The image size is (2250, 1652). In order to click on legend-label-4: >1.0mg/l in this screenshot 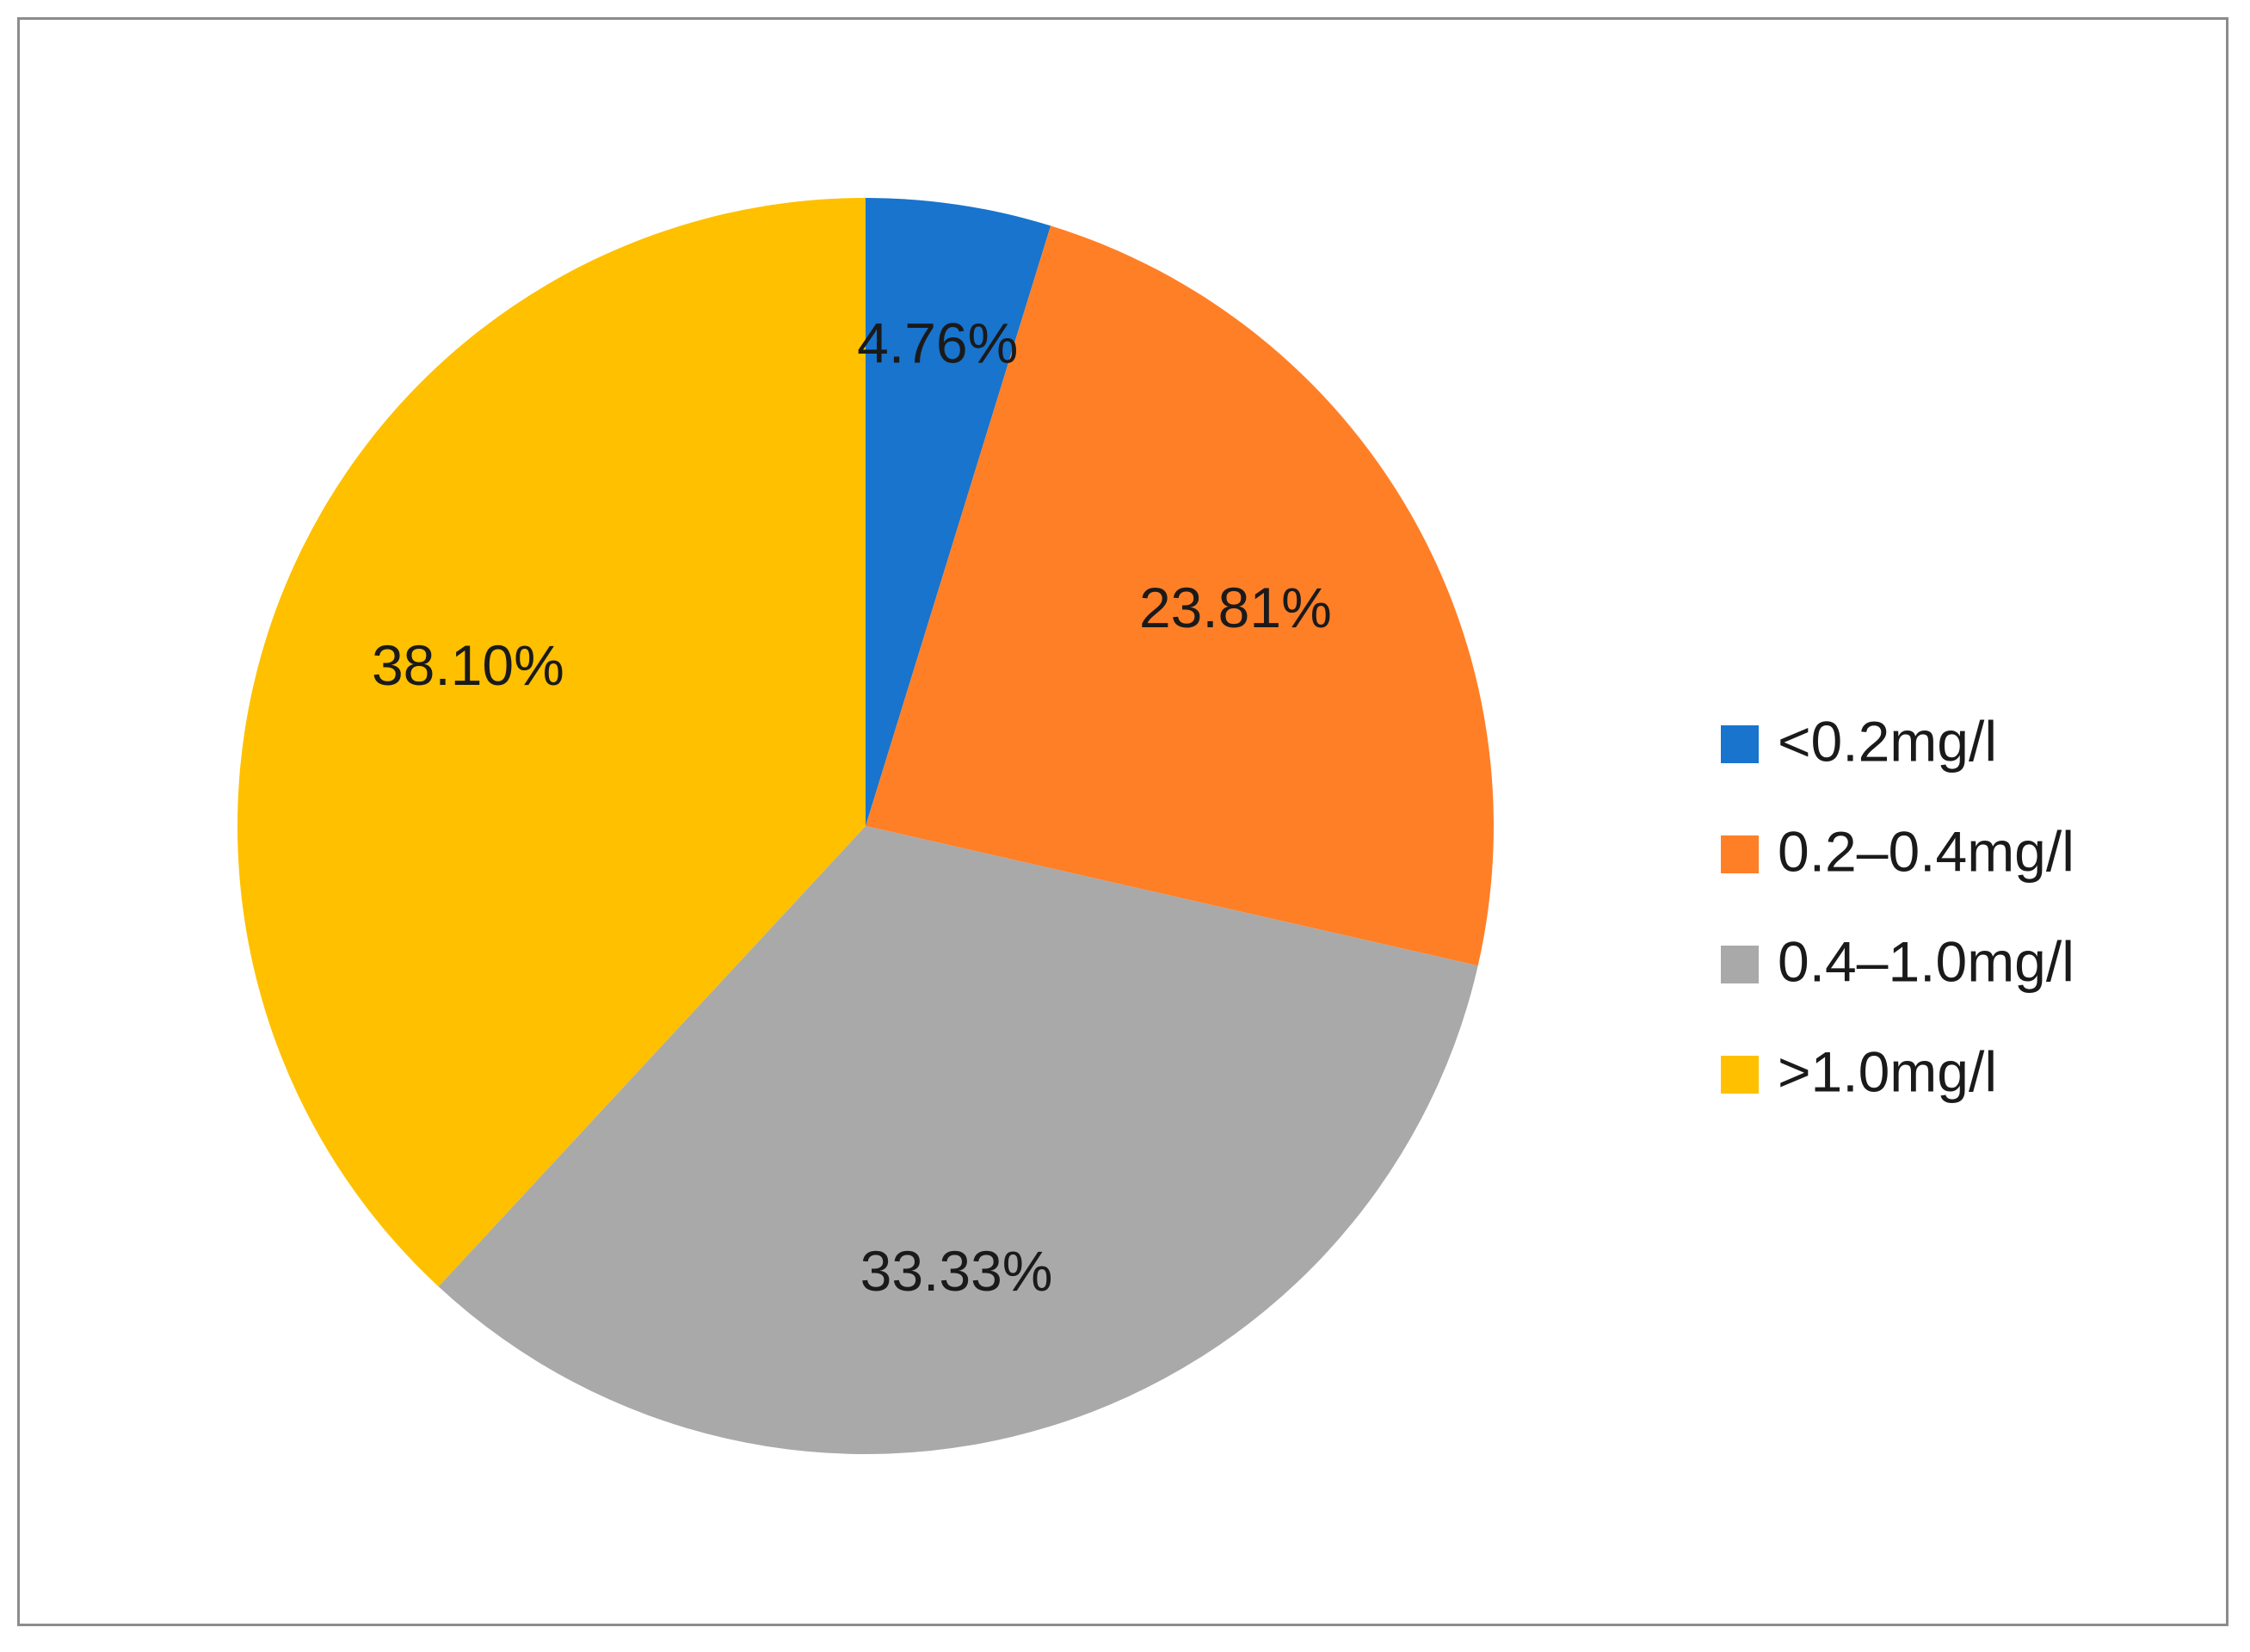, I will do `click(1887, 1071)`.